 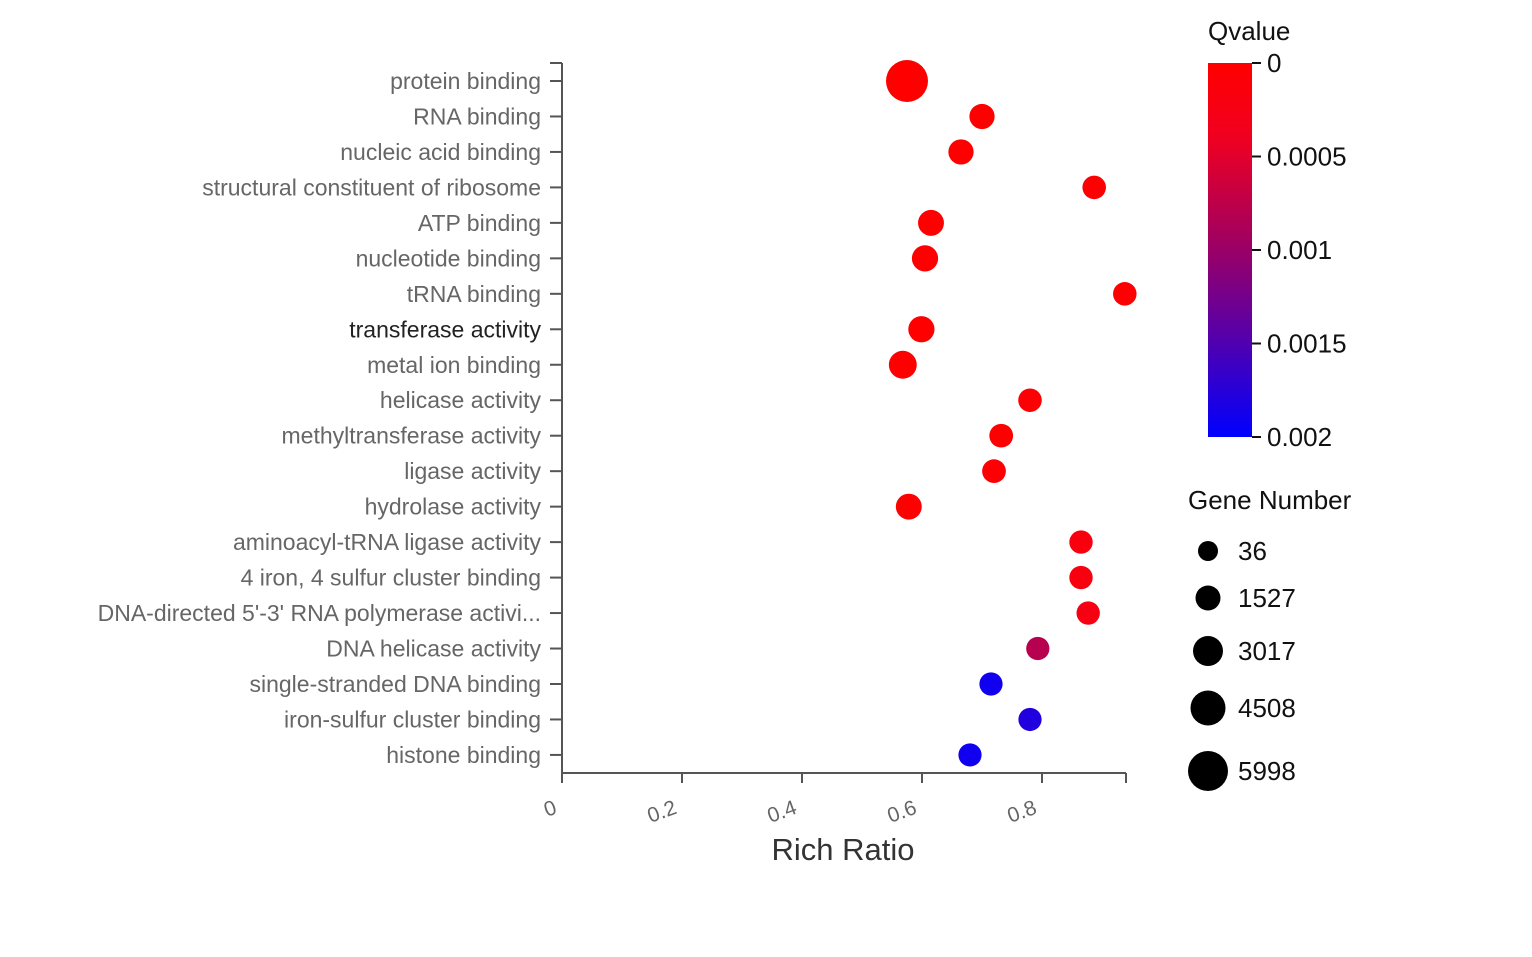 What do you see at coordinates (1274, 63) in the screenshot?
I see `qvalue-tick-label: 0` at bounding box center [1274, 63].